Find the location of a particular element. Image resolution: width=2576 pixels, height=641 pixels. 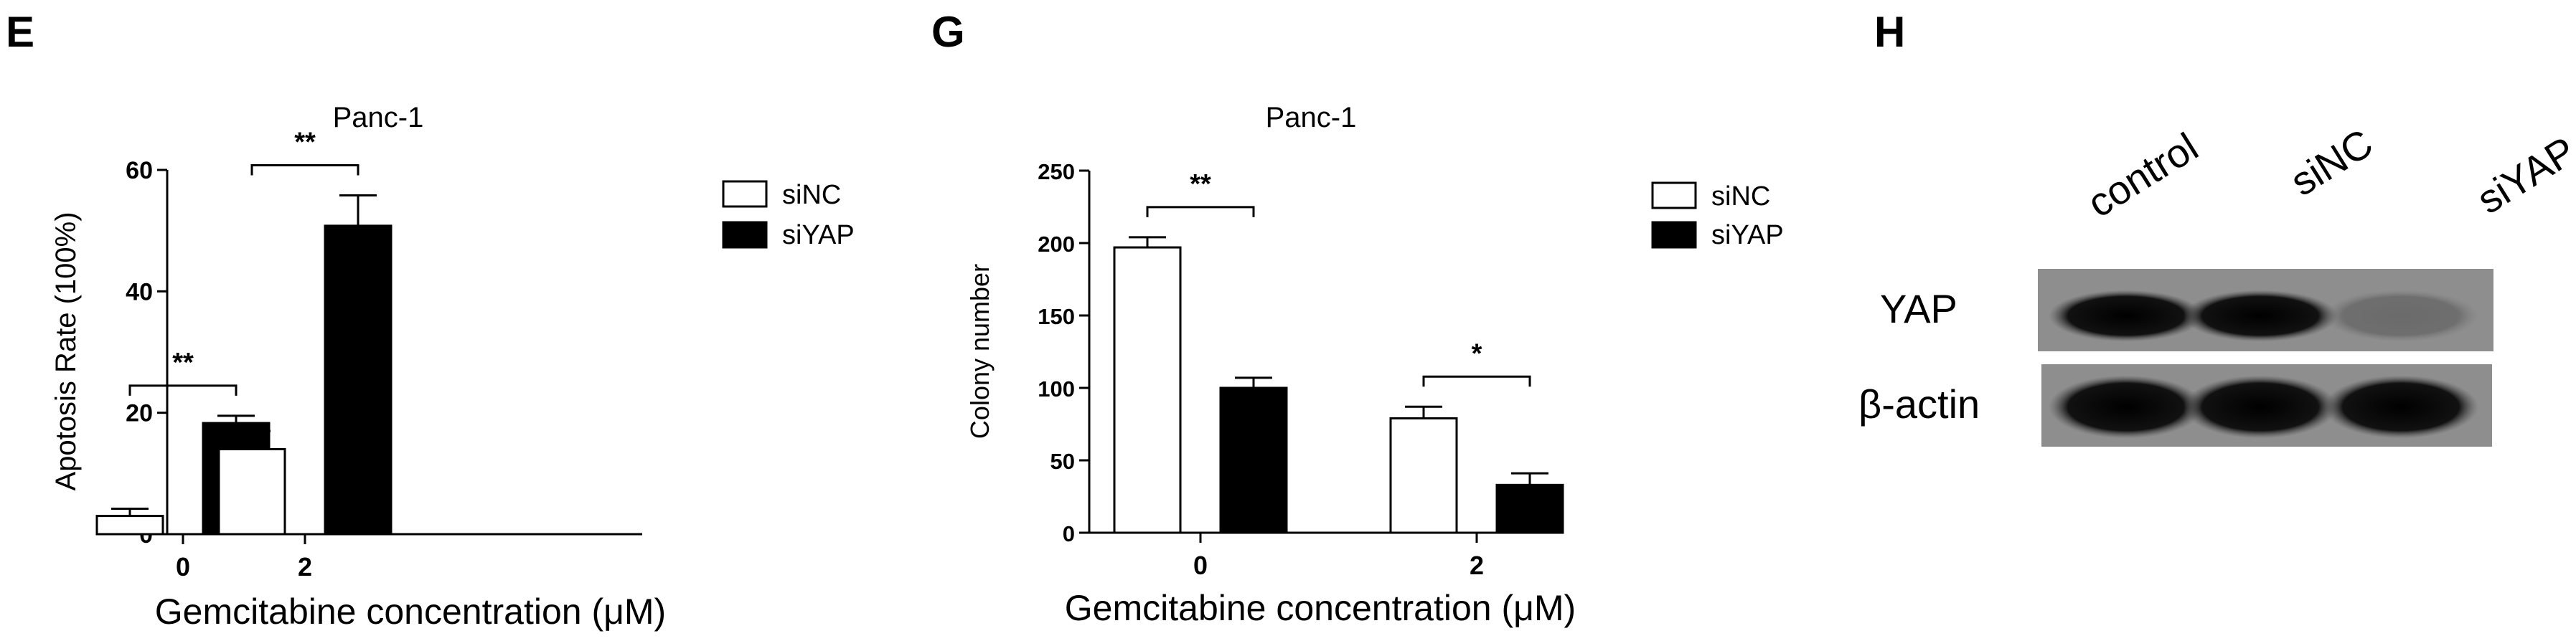

panel-e-letter: E is located at coordinates (20, 32).